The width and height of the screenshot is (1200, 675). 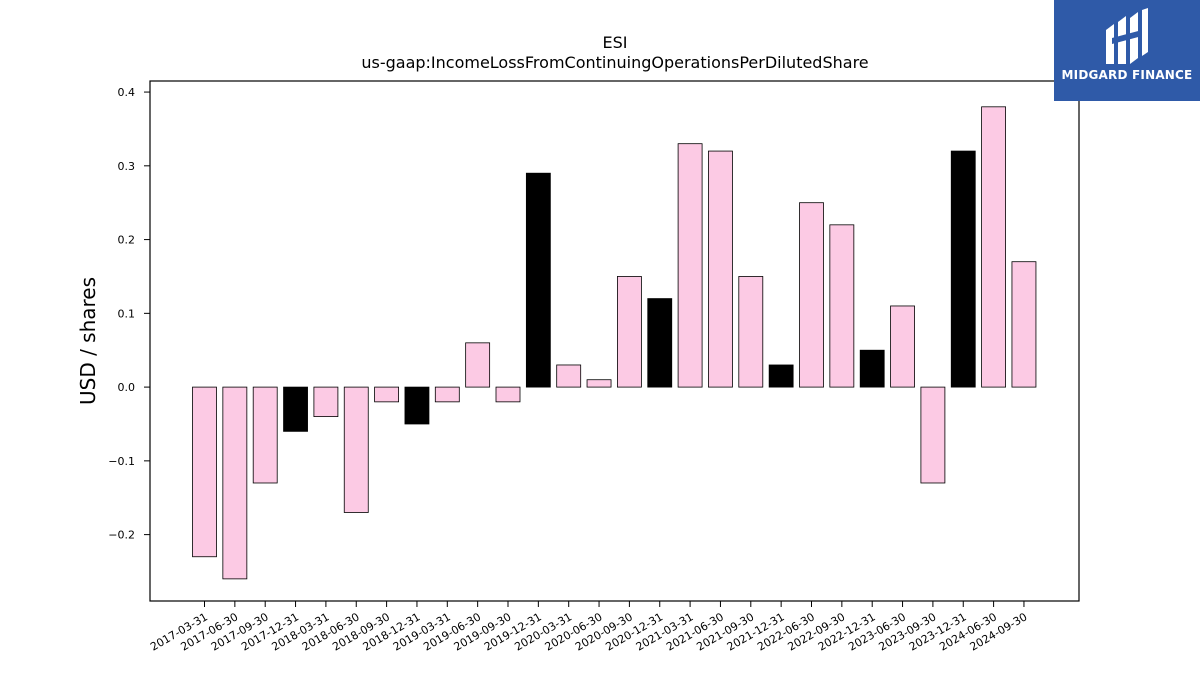 I want to click on y-tick-label: 0.4, so click(x=127, y=92).